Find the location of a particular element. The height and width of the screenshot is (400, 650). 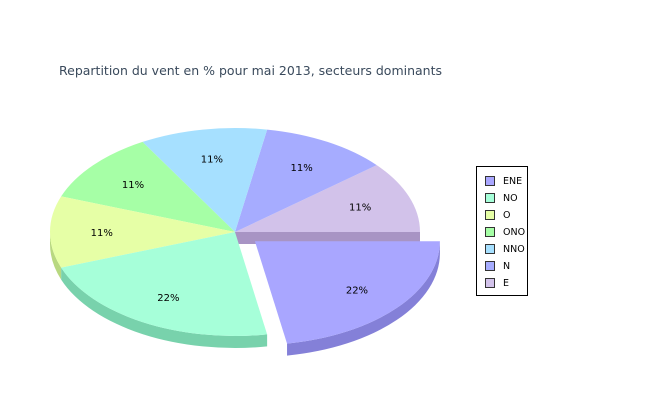

pie-label-o: 11% is located at coordinates (102, 233).